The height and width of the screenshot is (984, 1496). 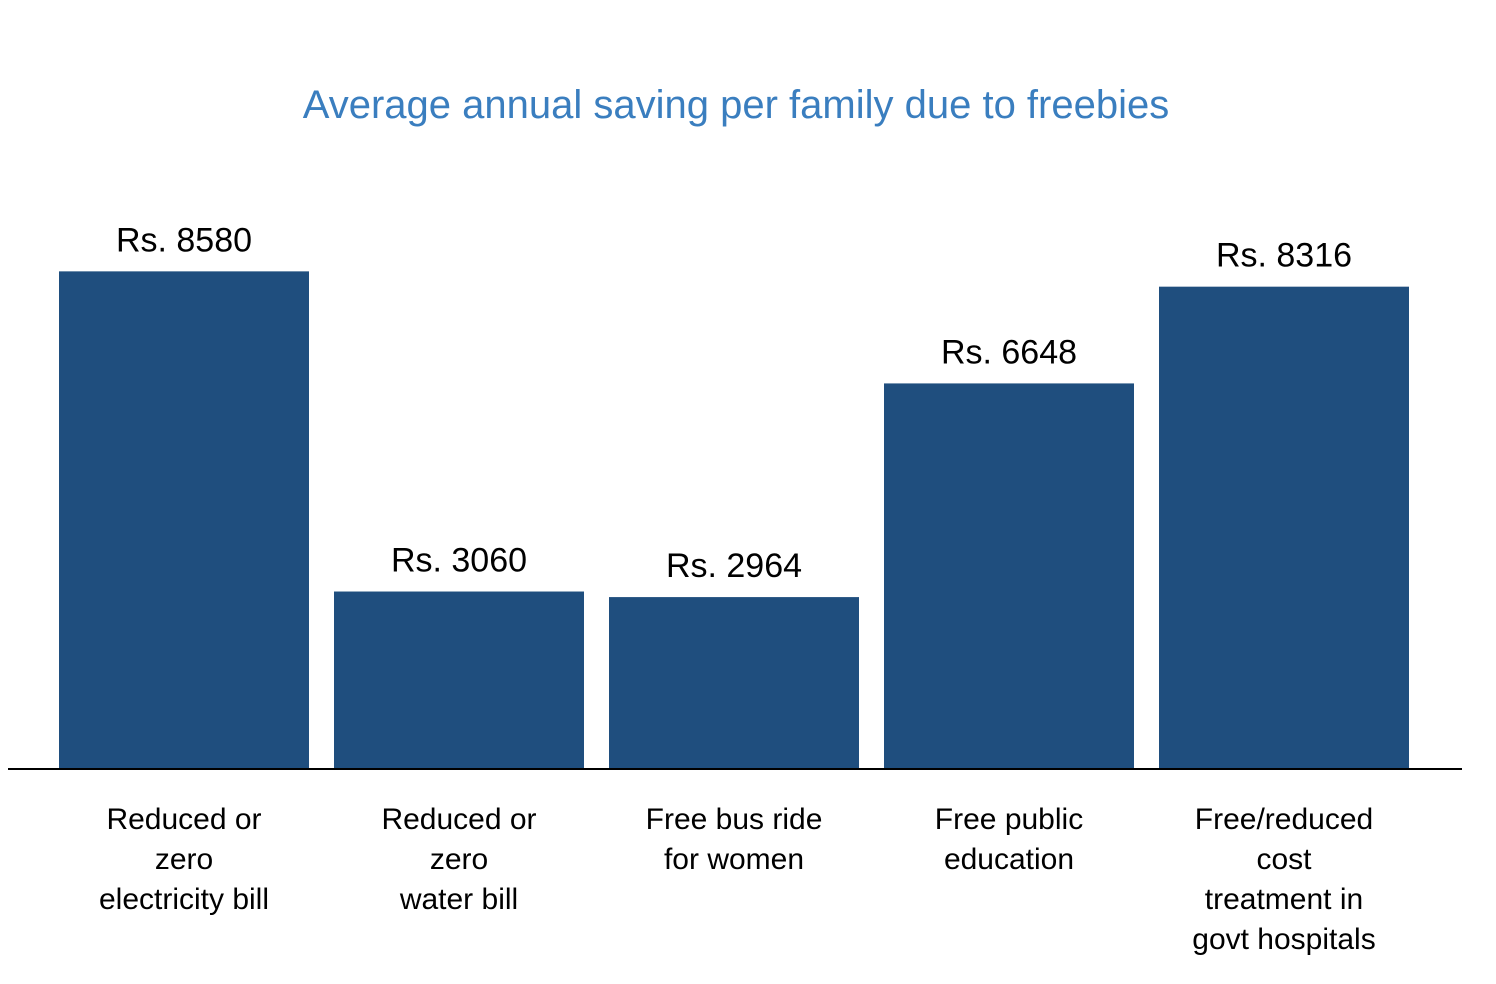 I want to click on category-label-line: Free/reduced, so click(x=1284, y=819).